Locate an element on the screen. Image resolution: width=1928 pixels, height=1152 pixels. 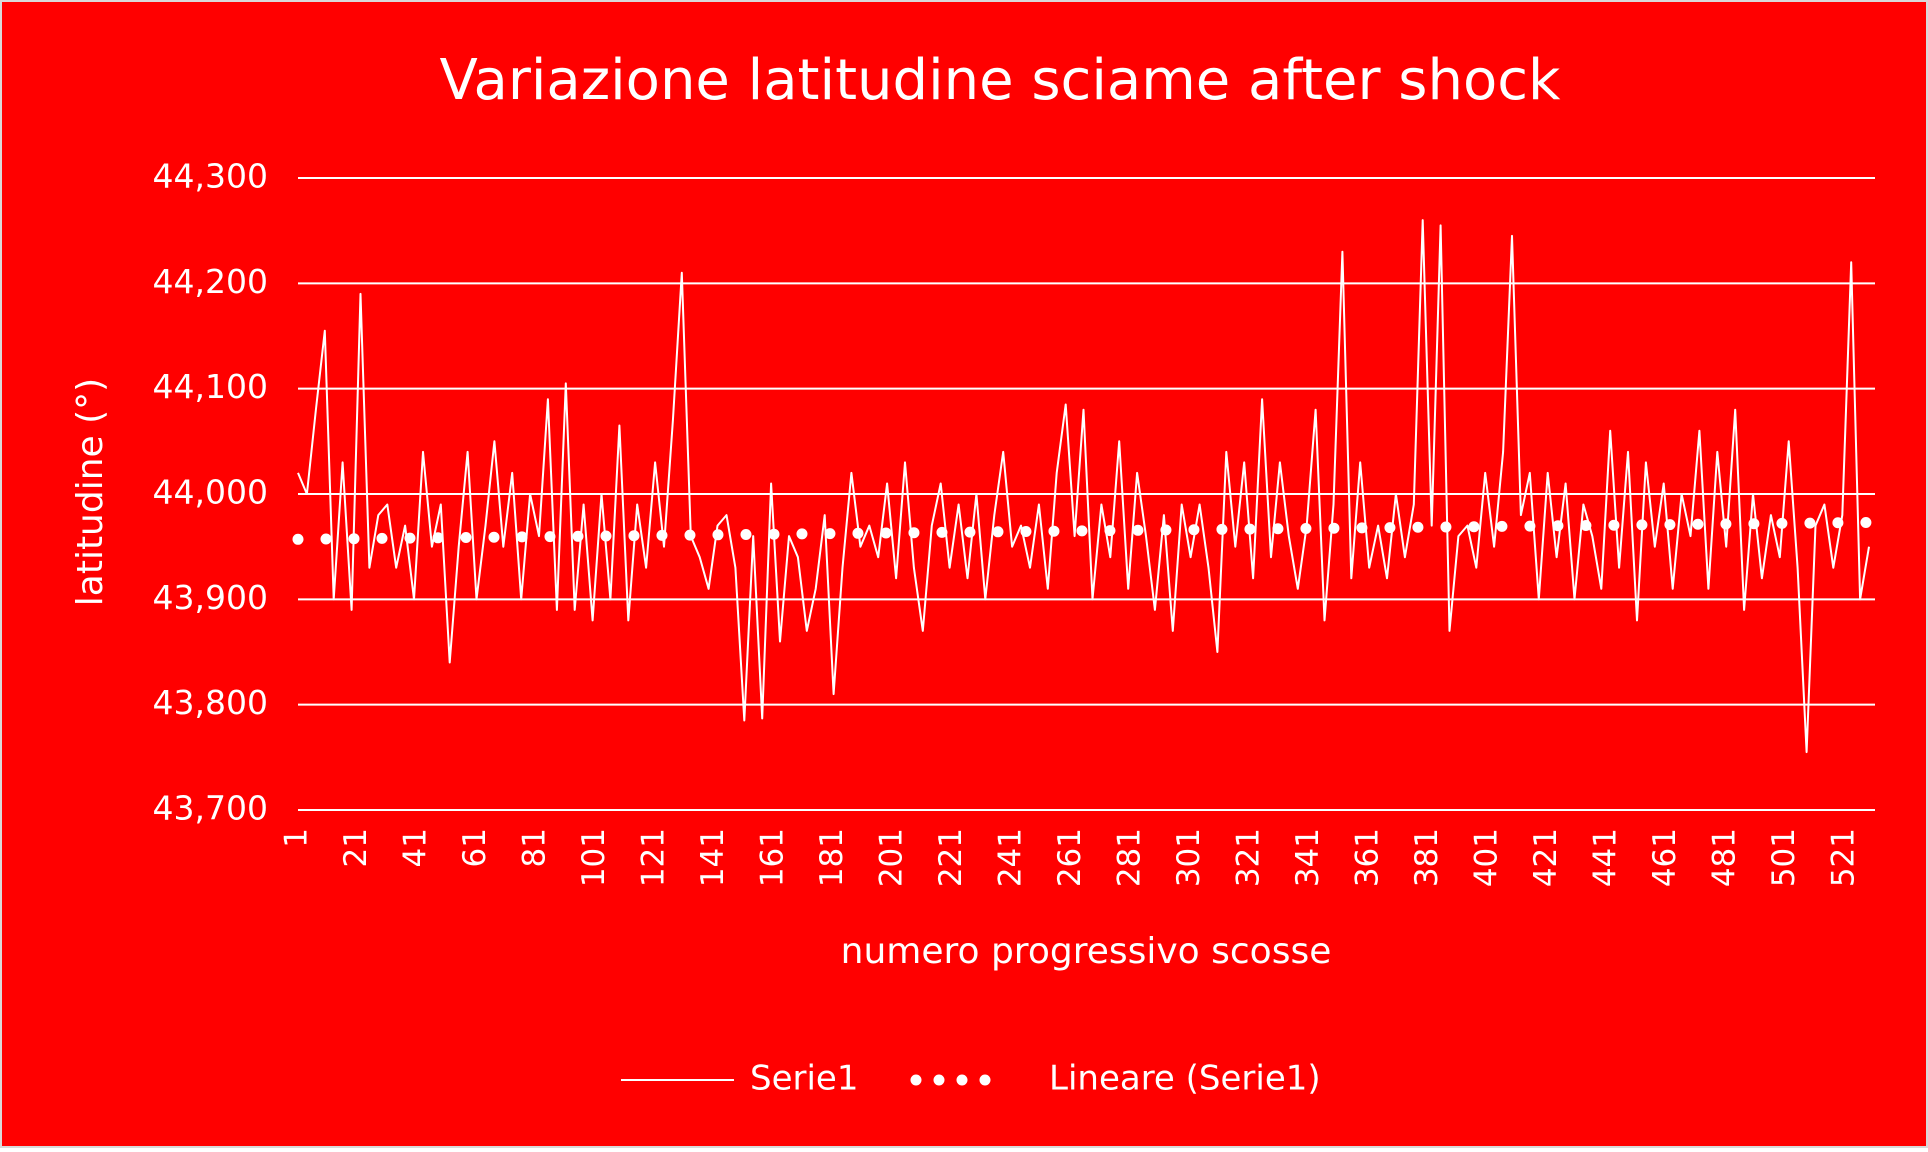
chart-title: Variazione latitudine sciame after shock is located at coordinates (1000, 80).